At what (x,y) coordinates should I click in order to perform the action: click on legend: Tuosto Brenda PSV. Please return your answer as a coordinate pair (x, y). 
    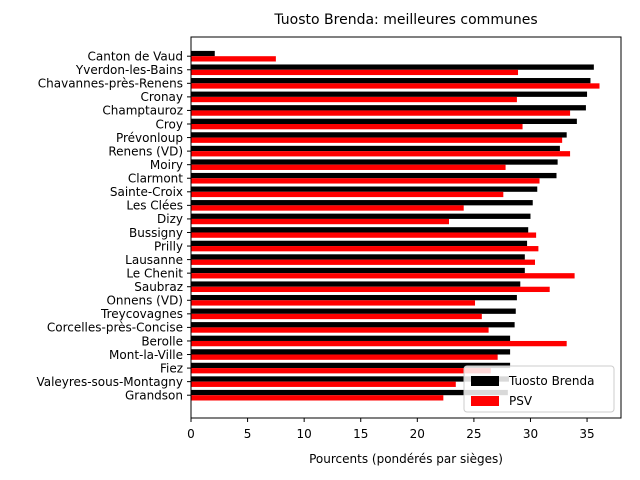
    Looking at the image, I should click on (539, 389).